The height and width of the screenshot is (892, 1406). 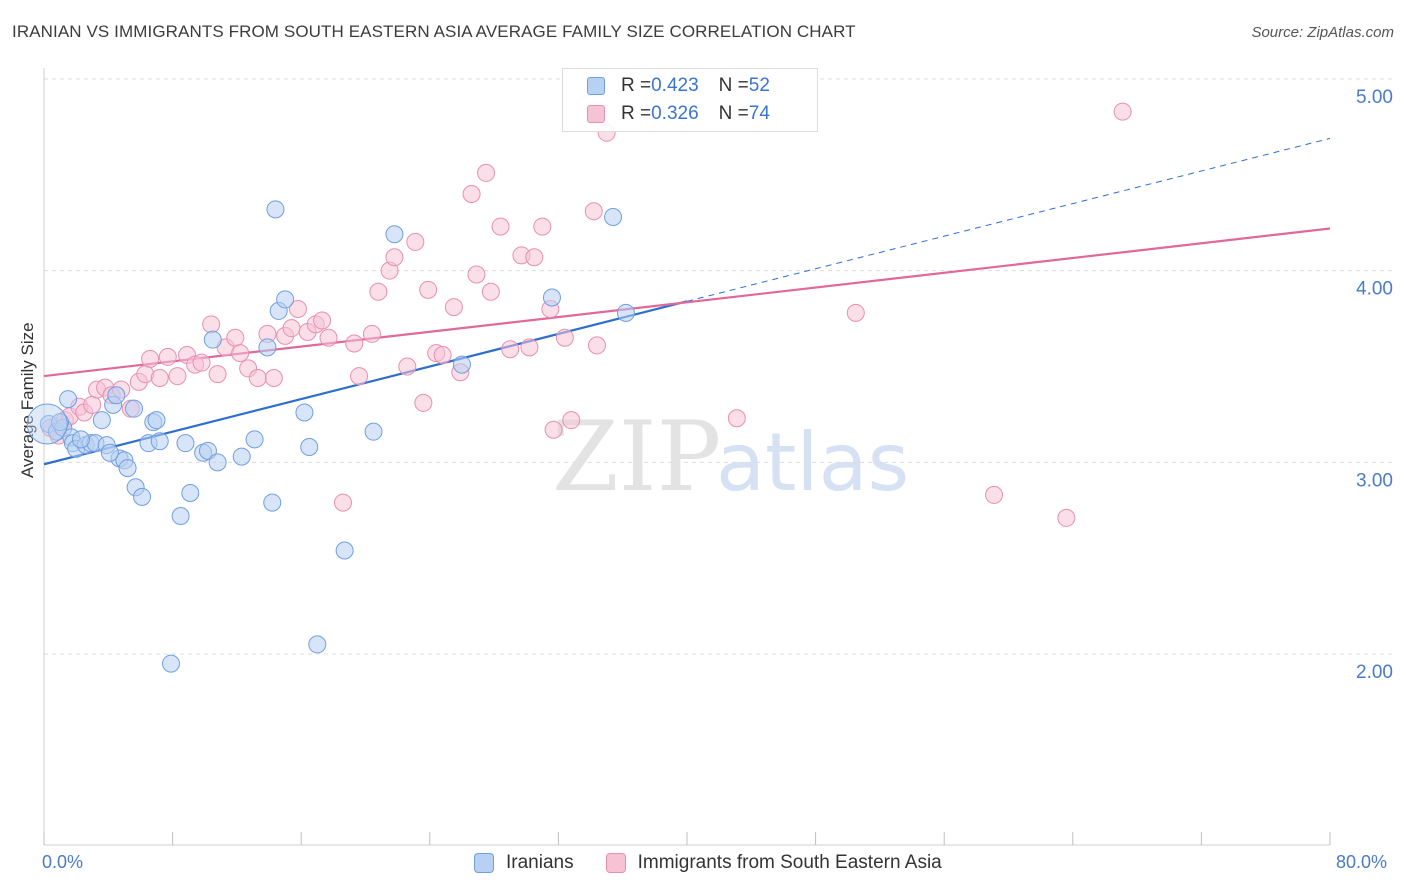 What do you see at coordinates (759, 85) in the screenshot?
I see `legend-n-value: 52` at bounding box center [759, 85].